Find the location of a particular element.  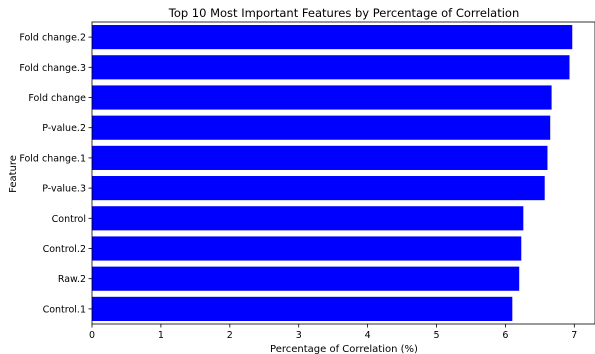

y-tick-label: P-value.2 is located at coordinates (64, 128).